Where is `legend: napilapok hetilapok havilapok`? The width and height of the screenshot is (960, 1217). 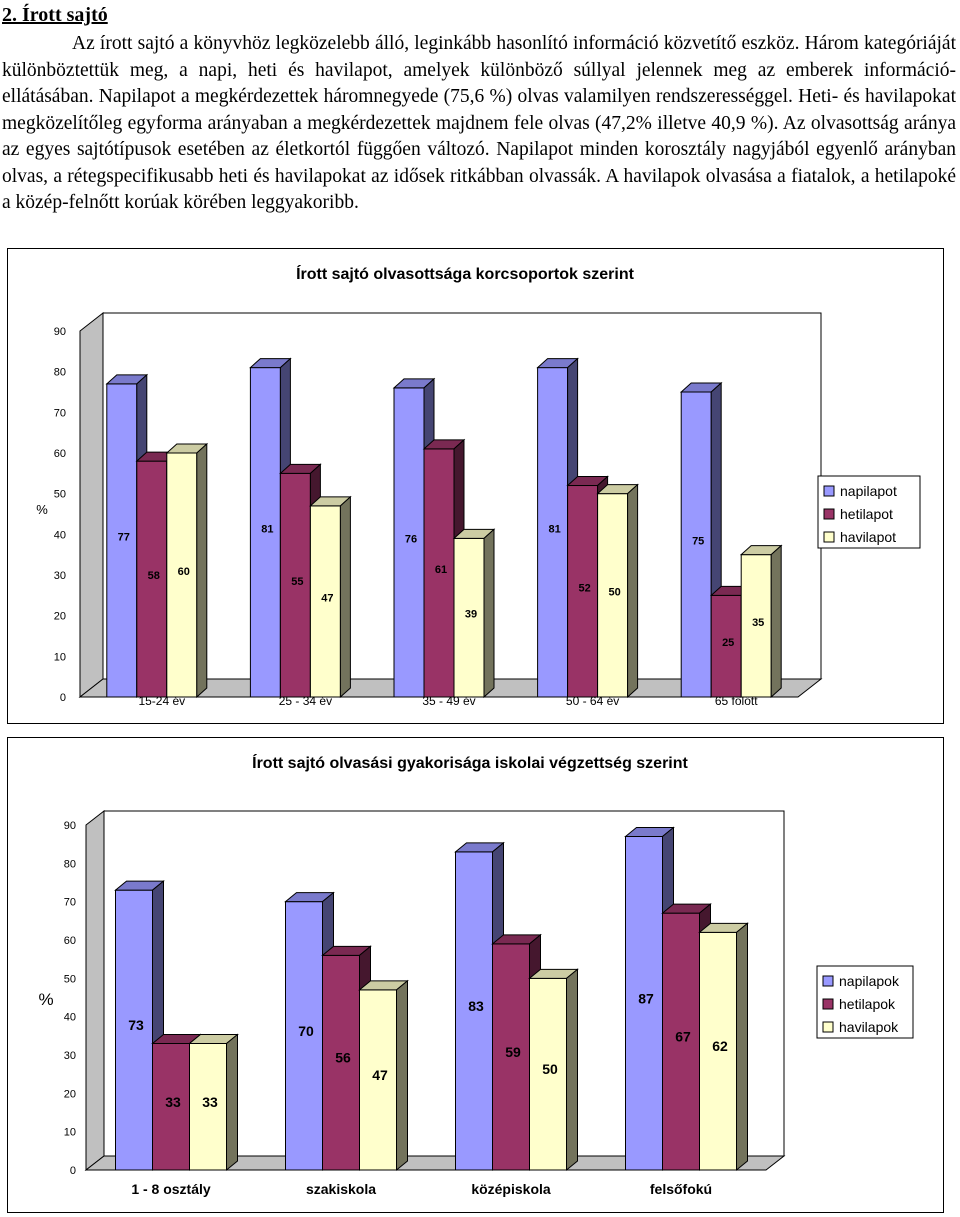 legend: napilapok hetilapok havilapok is located at coordinates (865, 1002).